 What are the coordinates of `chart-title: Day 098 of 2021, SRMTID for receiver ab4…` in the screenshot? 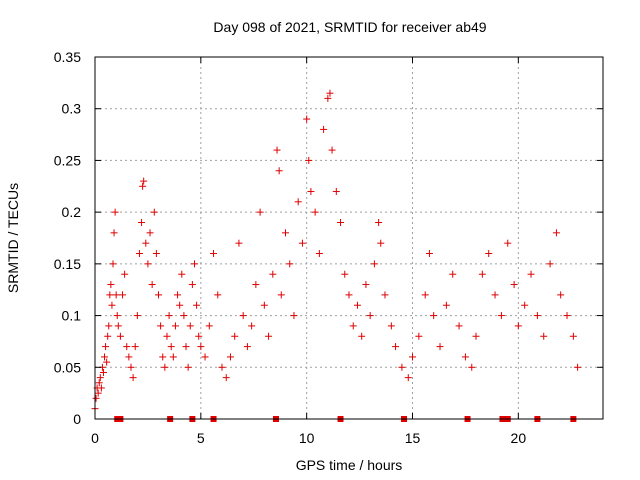 It's located at (349, 27).